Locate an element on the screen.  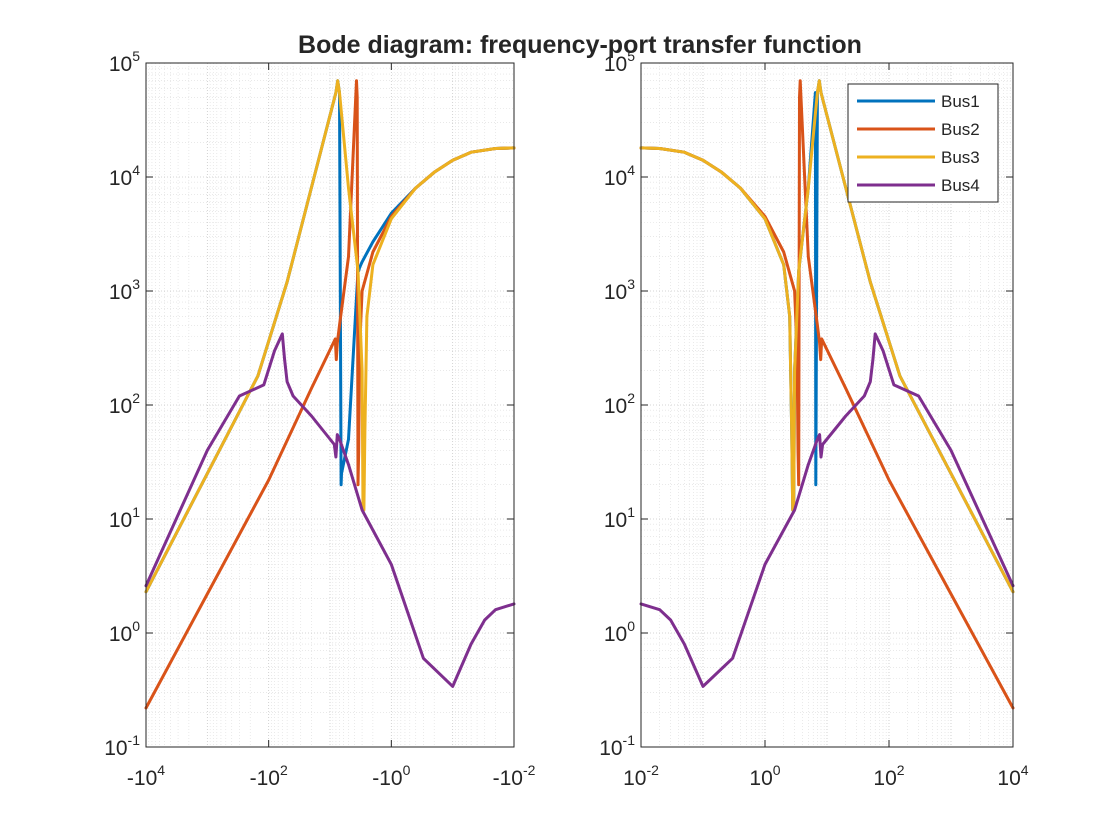
legend-label-bus3: Bus3 is located at coordinates (960, 157).